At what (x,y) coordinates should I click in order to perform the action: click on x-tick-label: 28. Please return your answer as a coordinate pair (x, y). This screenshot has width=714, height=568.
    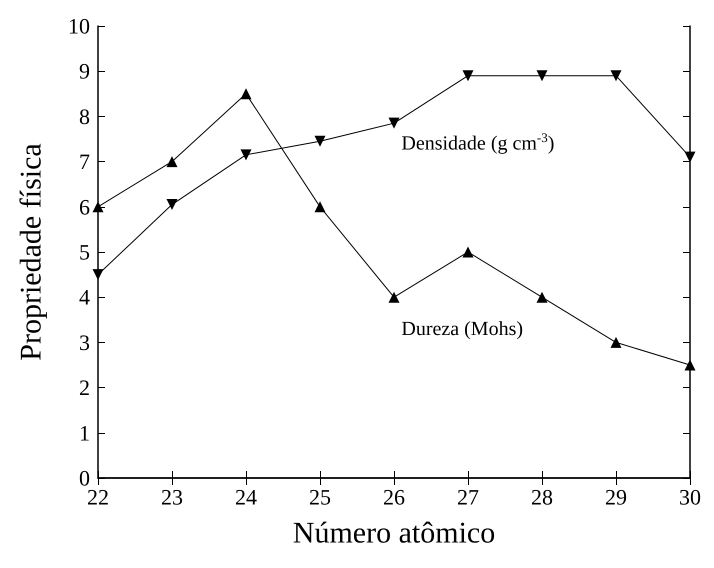
    Looking at the image, I should click on (542, 497).